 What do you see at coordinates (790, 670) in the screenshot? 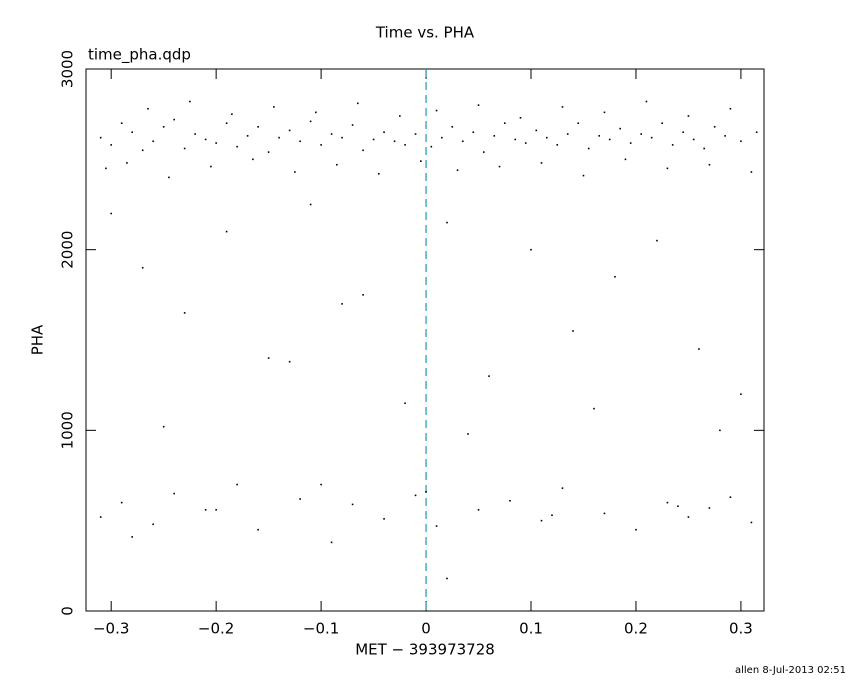
I see `footer: allen 8-Jul-2013 02:51` at bounding box center [790, 670].